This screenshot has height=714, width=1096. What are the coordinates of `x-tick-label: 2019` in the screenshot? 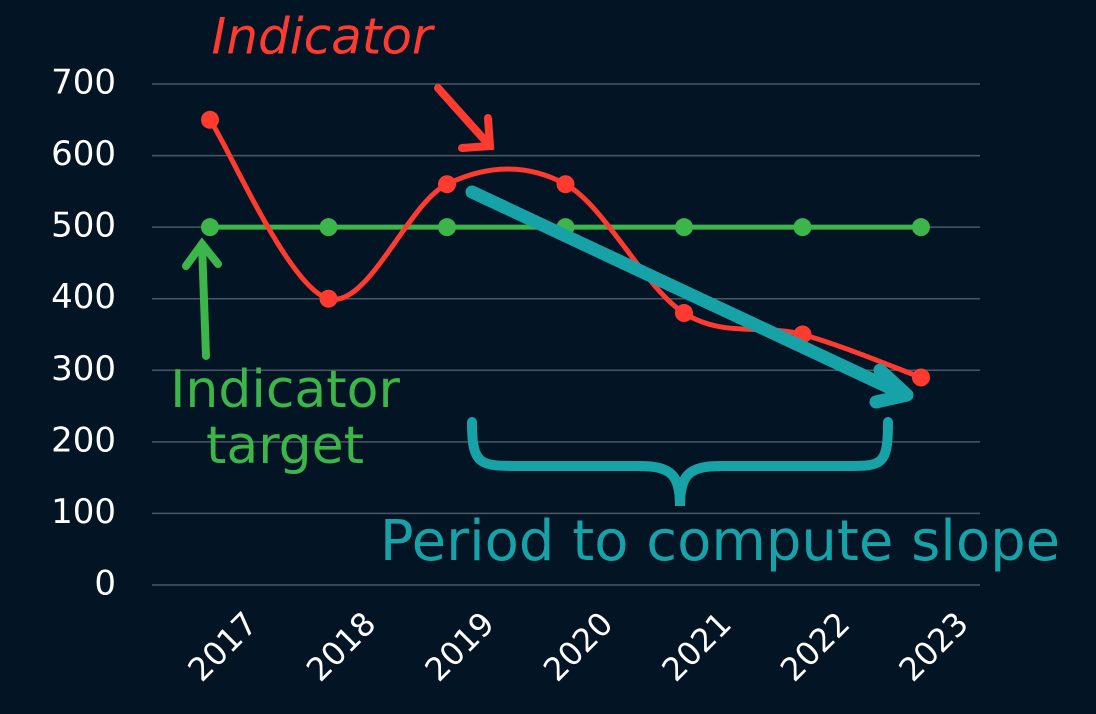 It's located at (459, 646).